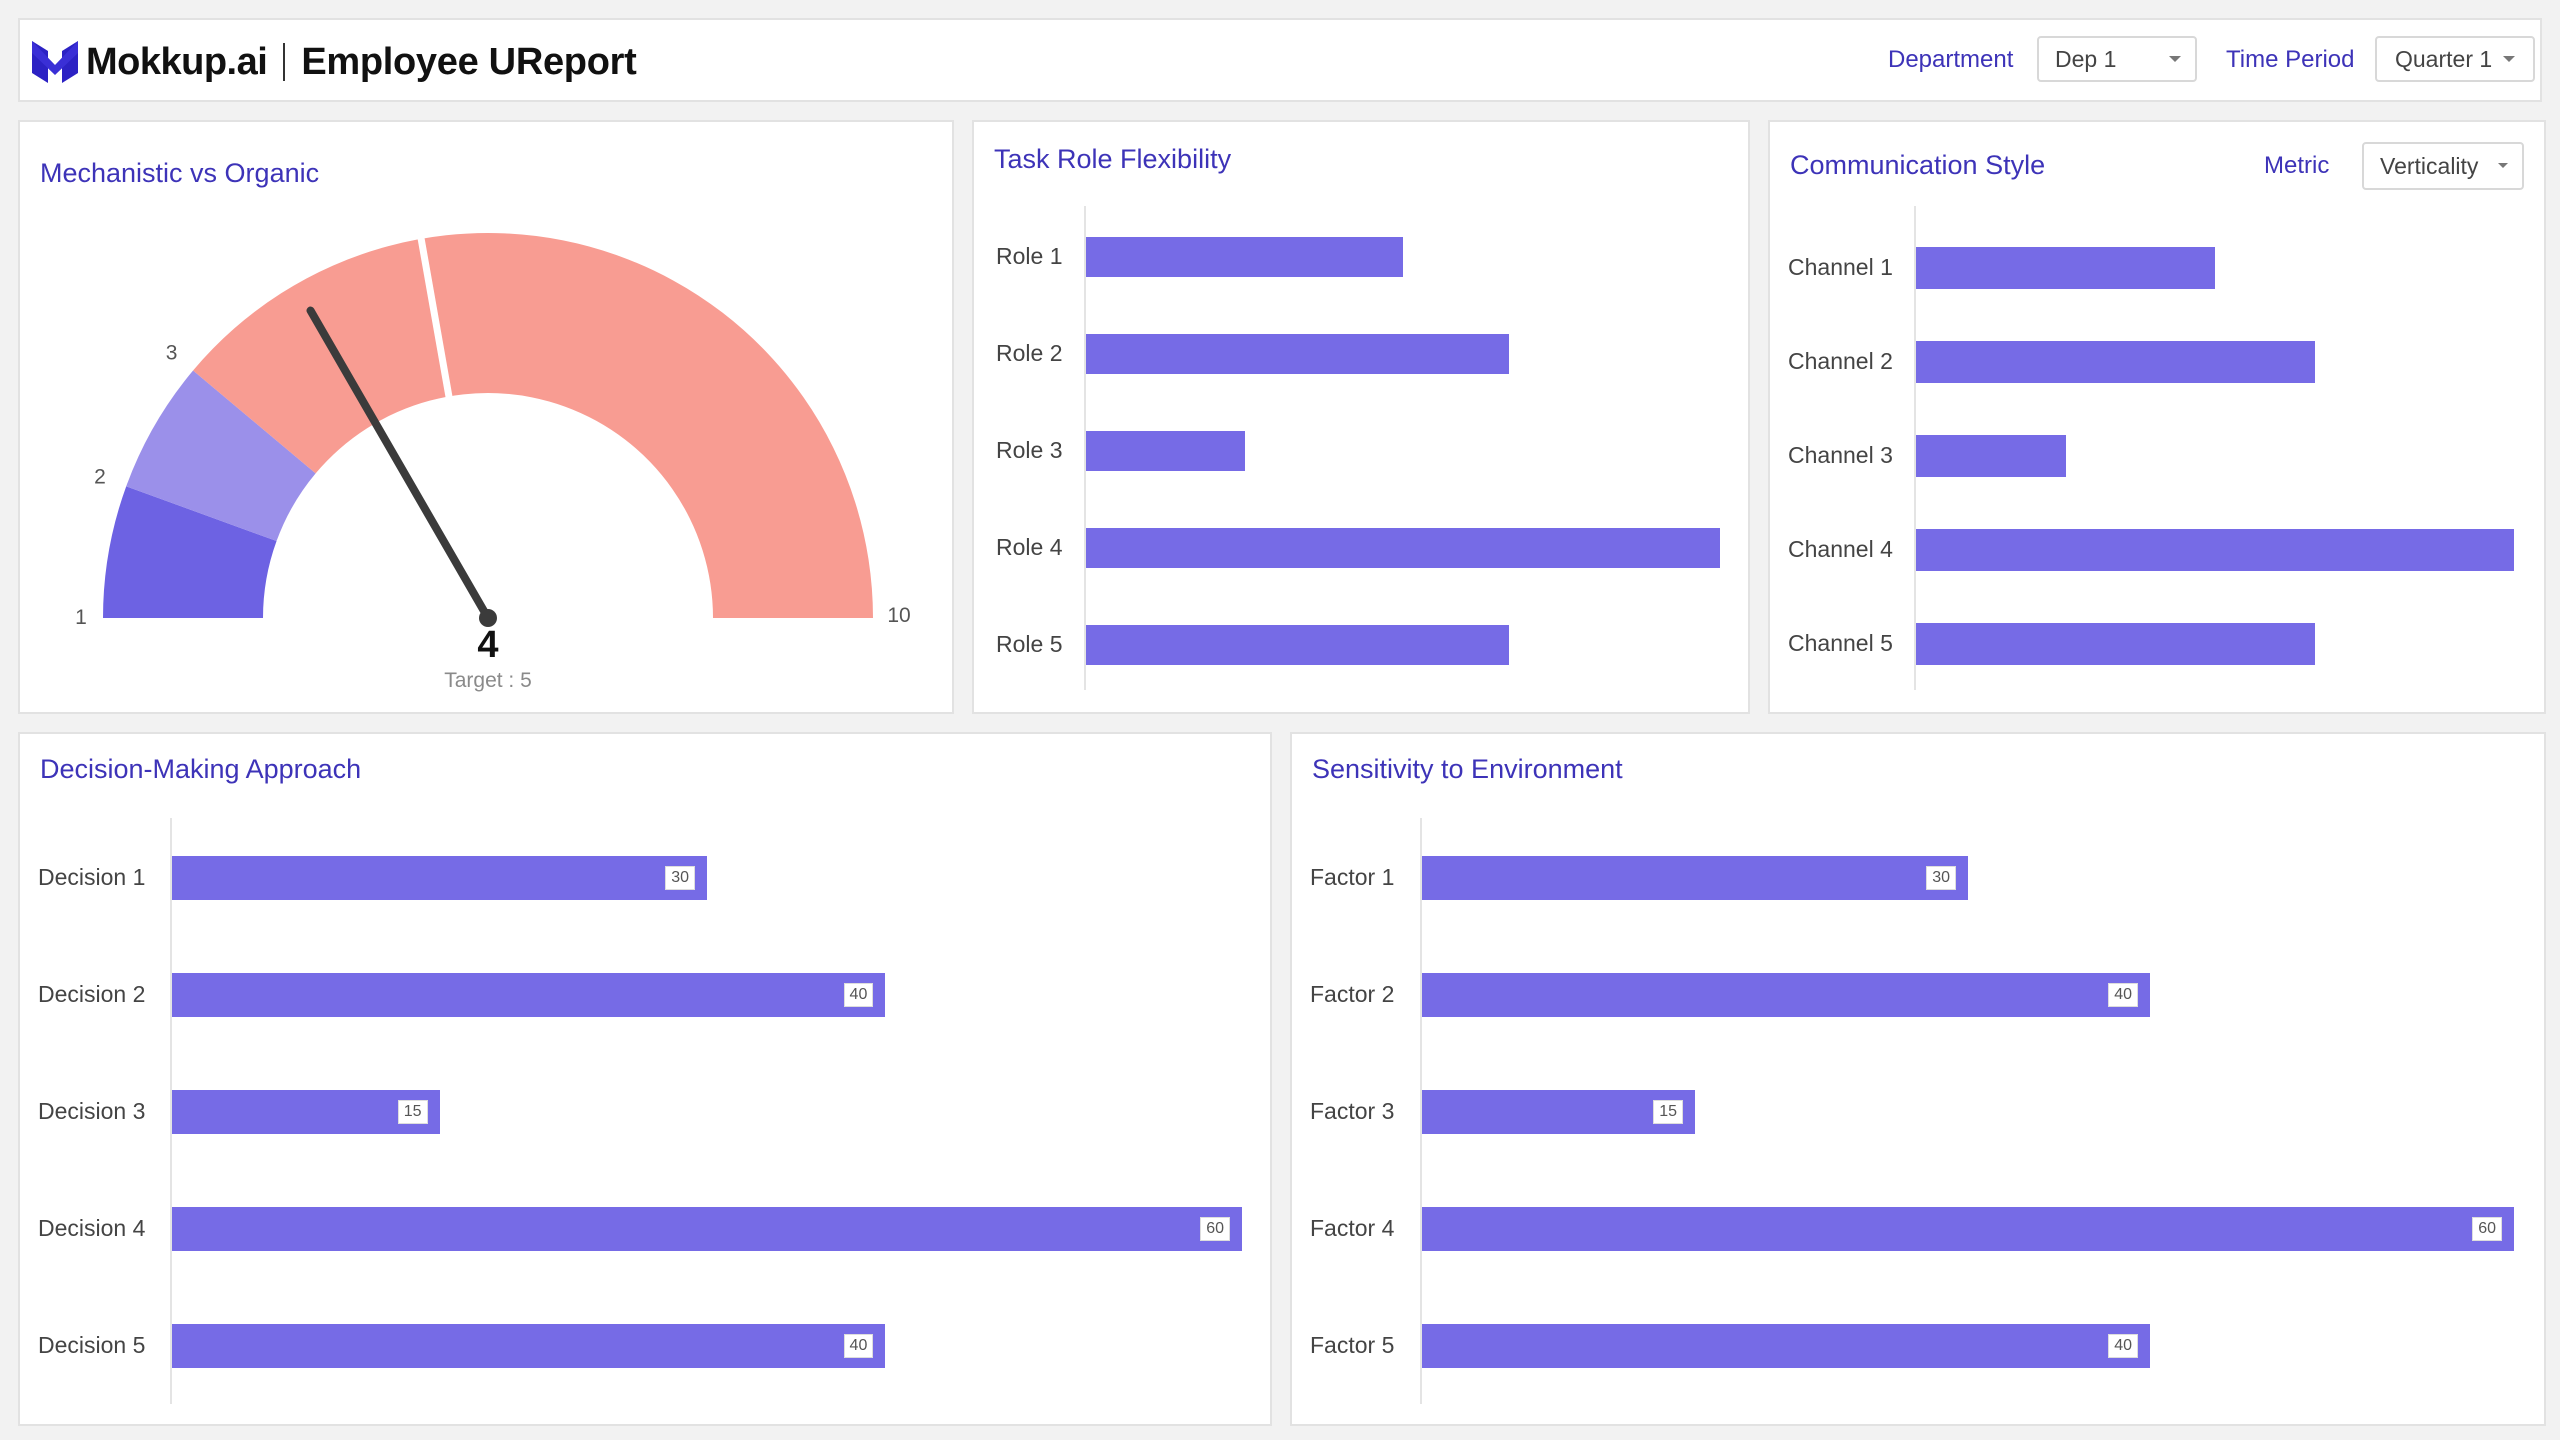 This screenshot has height=1440, width=2560. Describe the element at coordinates (488, 618) in the screenshot. I see `gauge-needle-hub` at that location.